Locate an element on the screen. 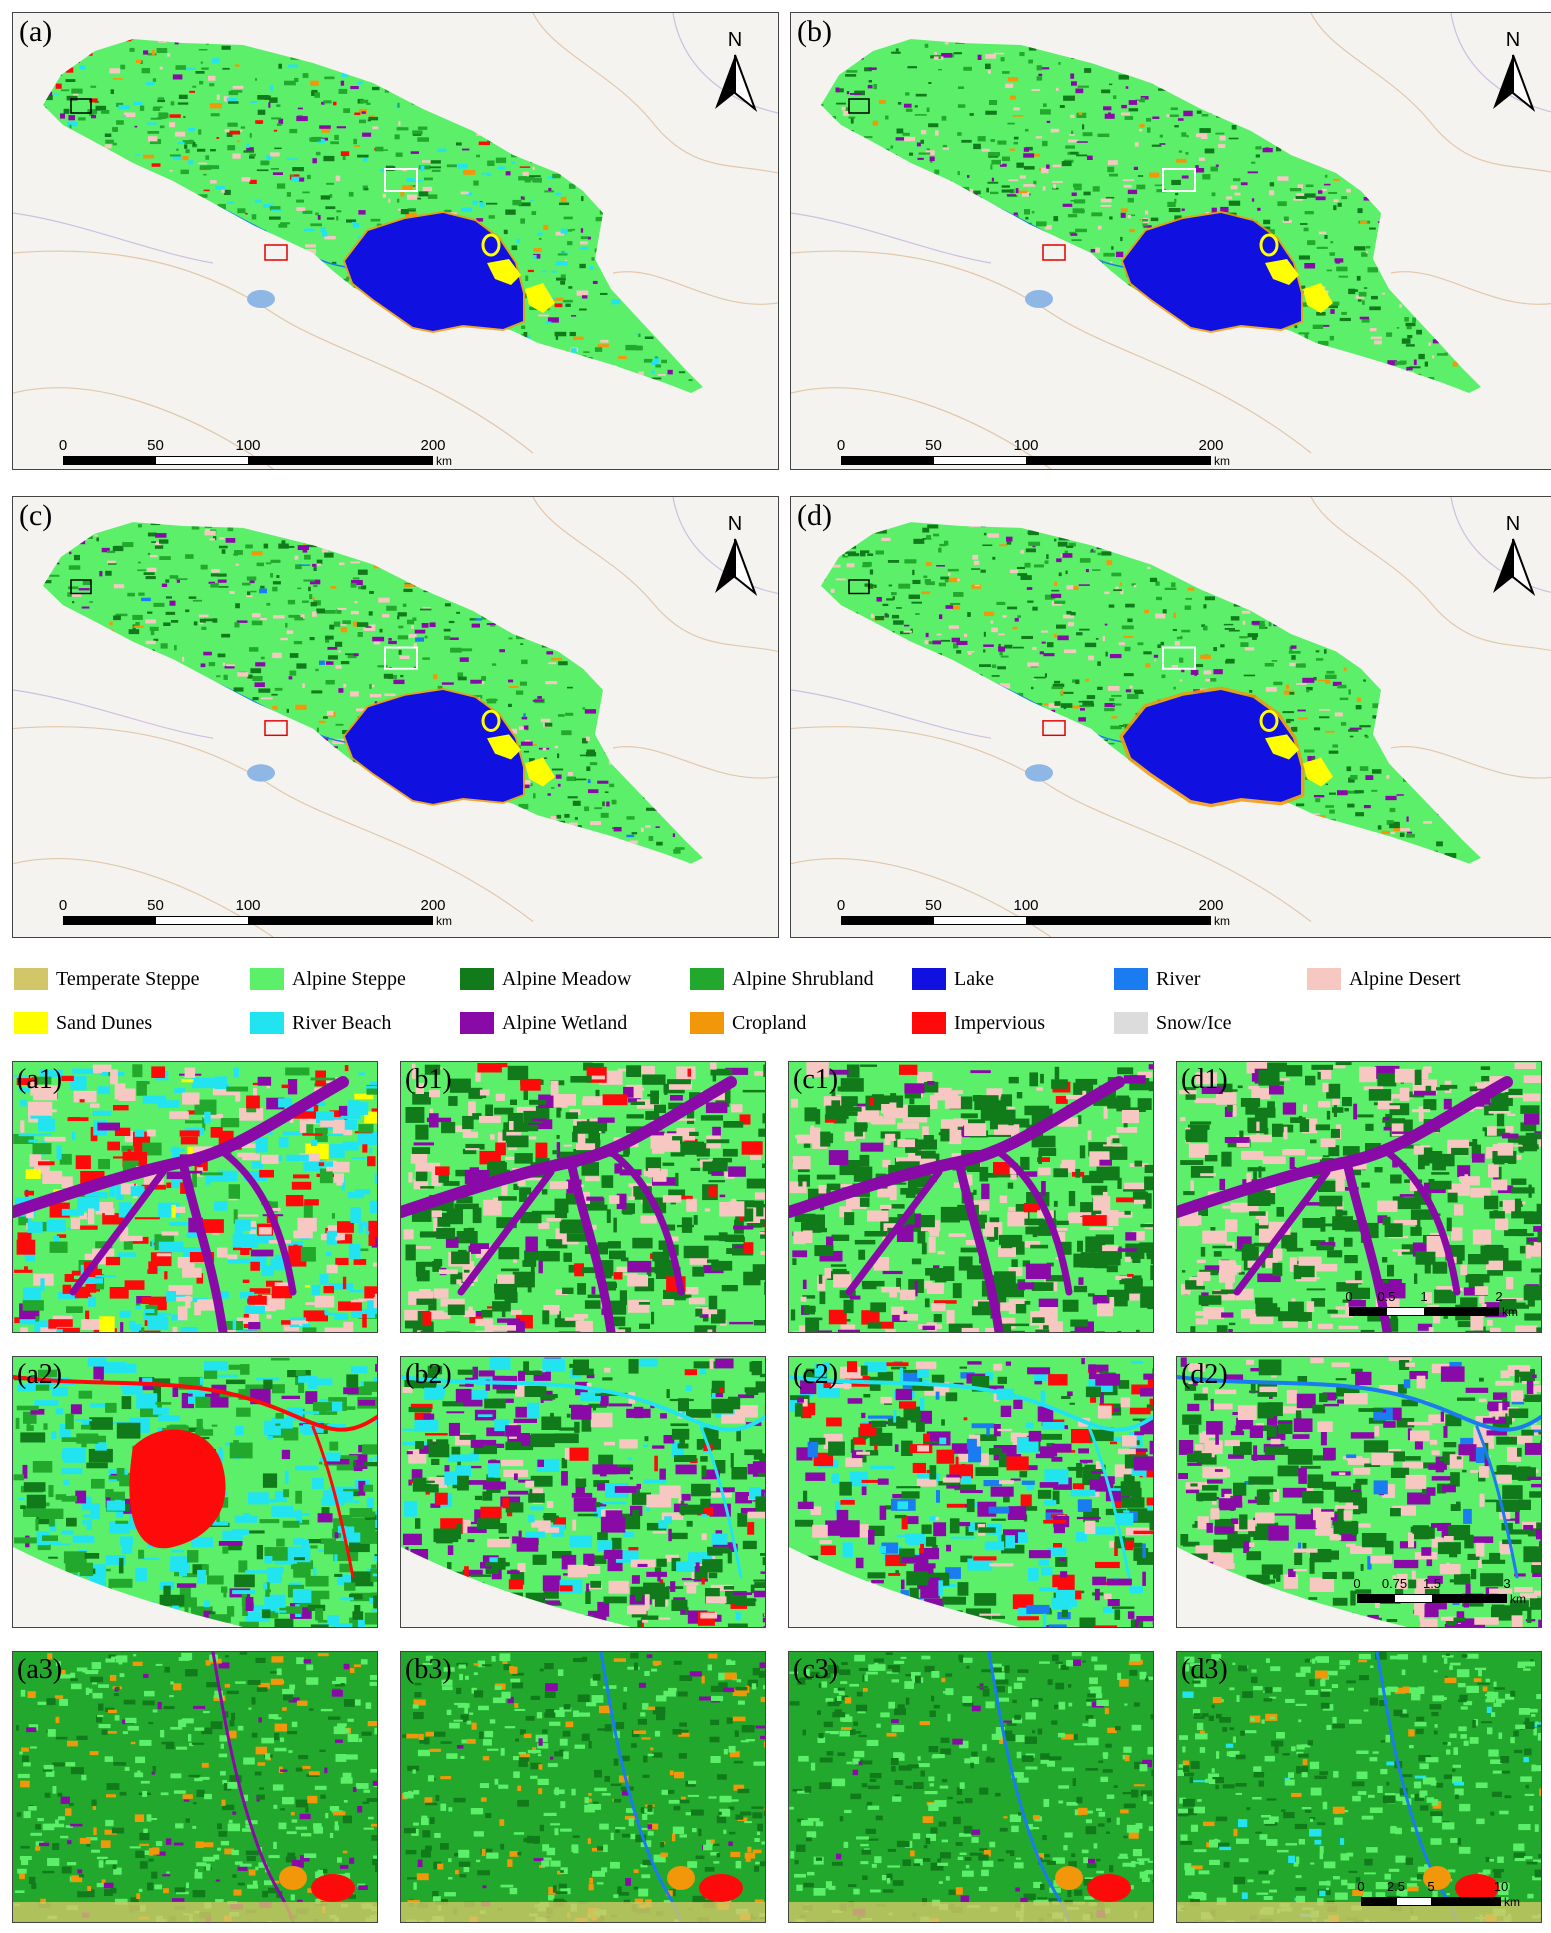 Image resolution: width=1551 pixels, height=1933 pixels. scale-tick: 0.75 is located at coordinates (1394, 1583).